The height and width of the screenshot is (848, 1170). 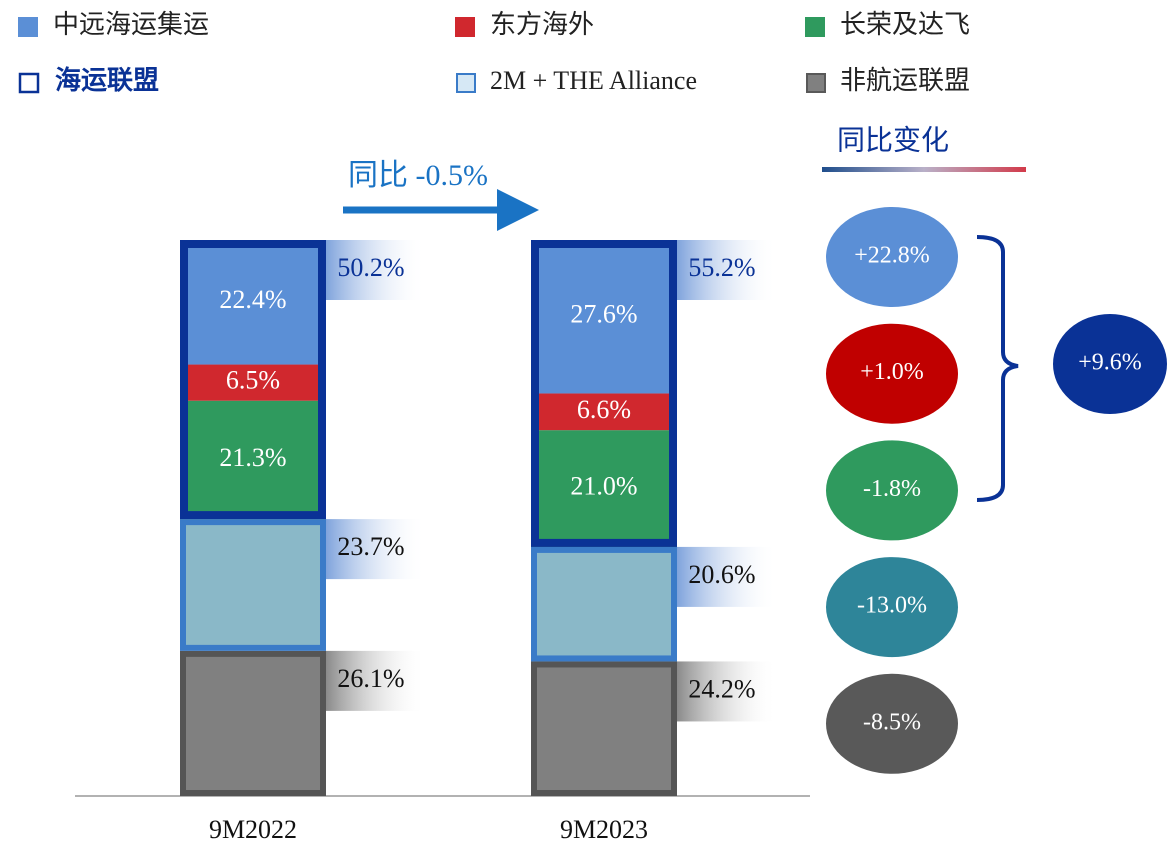 I want to click on data-label: 50.2%, so click(x=370, y=267).